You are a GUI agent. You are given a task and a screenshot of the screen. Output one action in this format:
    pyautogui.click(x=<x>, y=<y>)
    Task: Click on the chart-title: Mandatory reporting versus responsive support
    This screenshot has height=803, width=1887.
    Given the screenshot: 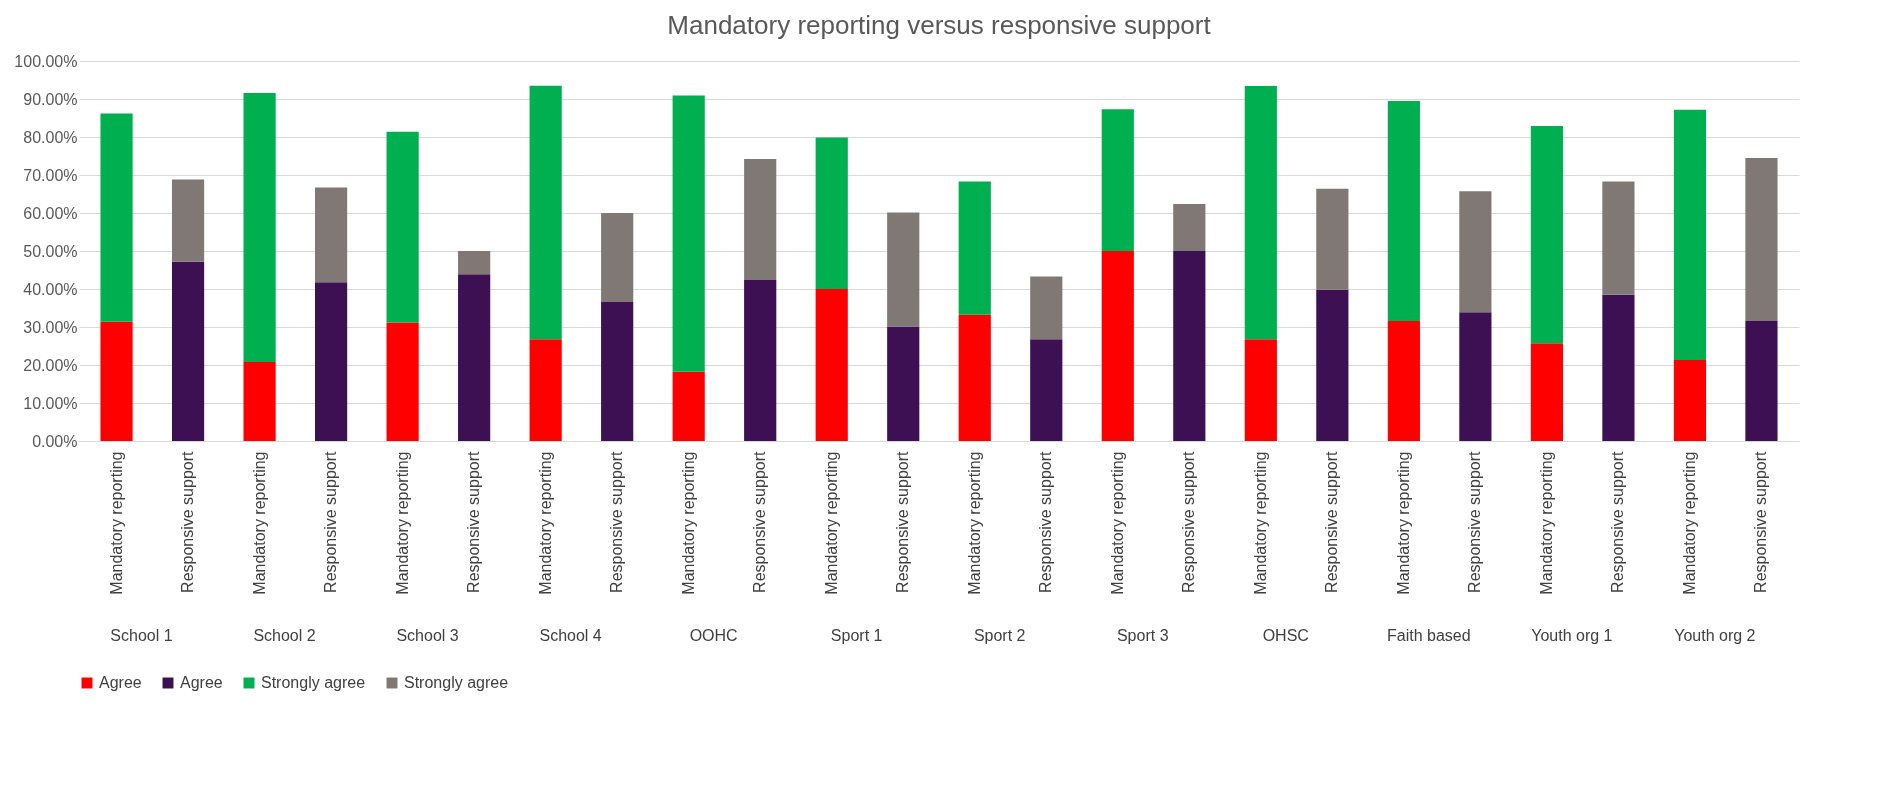 What is the action you would take?
    pyautogui.click(x=939, y=25)
    